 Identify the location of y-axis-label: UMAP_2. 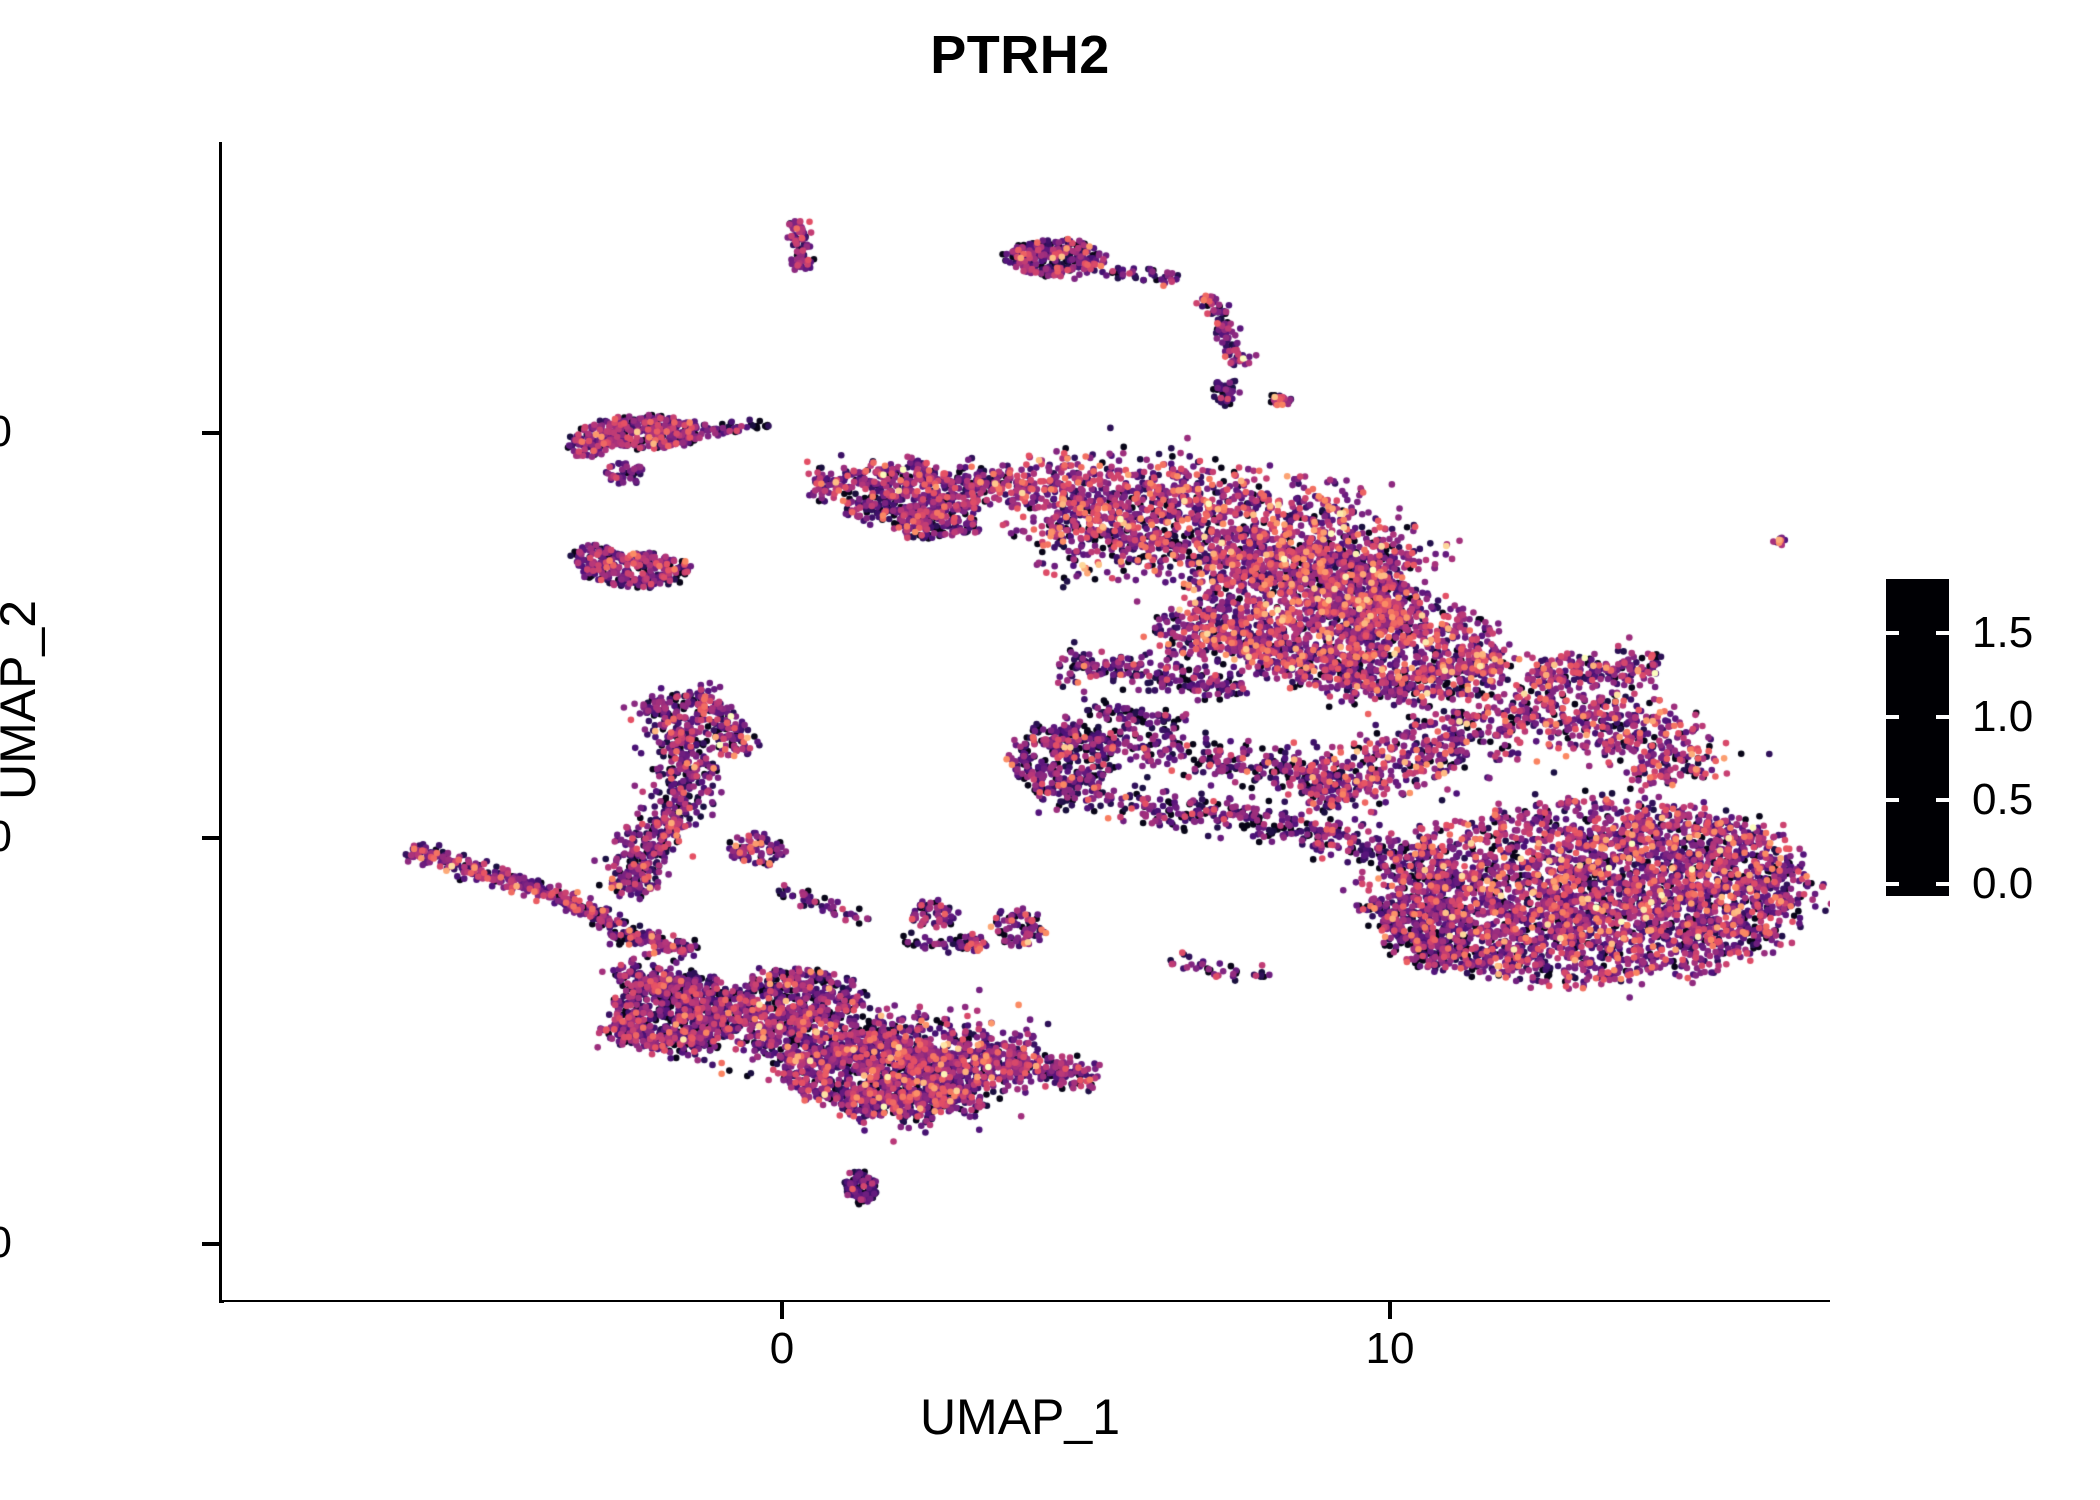
(23, 700).